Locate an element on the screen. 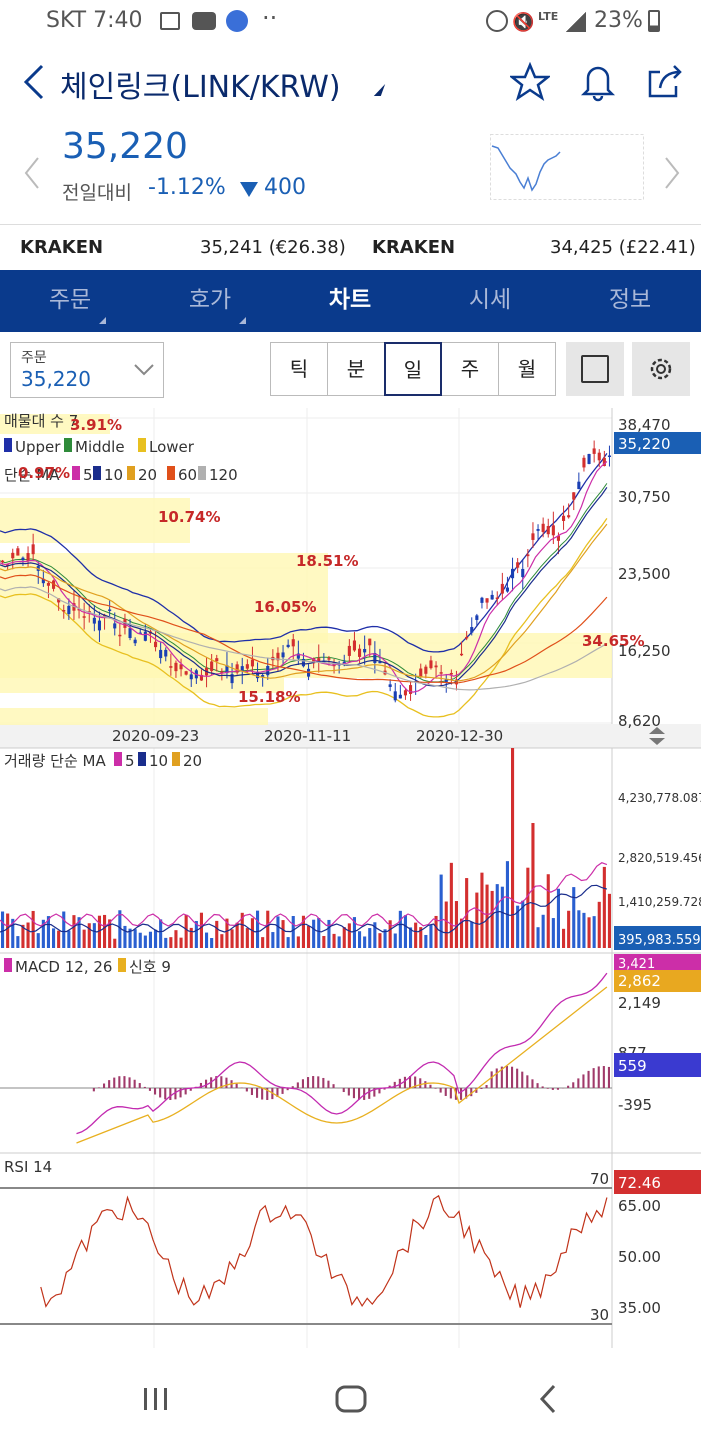  legend-ma-prefix: 단순 MA is located at coordinates (32, 475).